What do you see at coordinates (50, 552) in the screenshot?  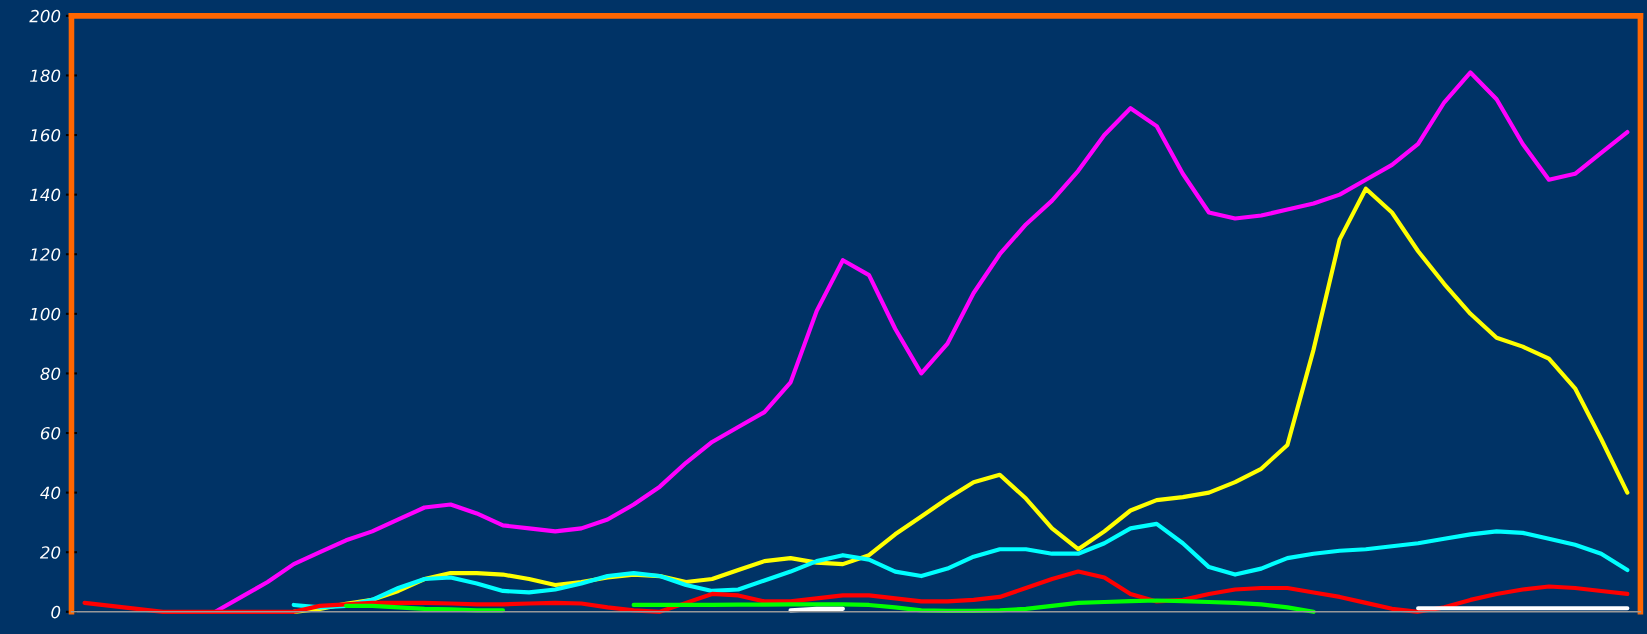 I see `y-tick-label: 20` at bounding box center [50, 552].